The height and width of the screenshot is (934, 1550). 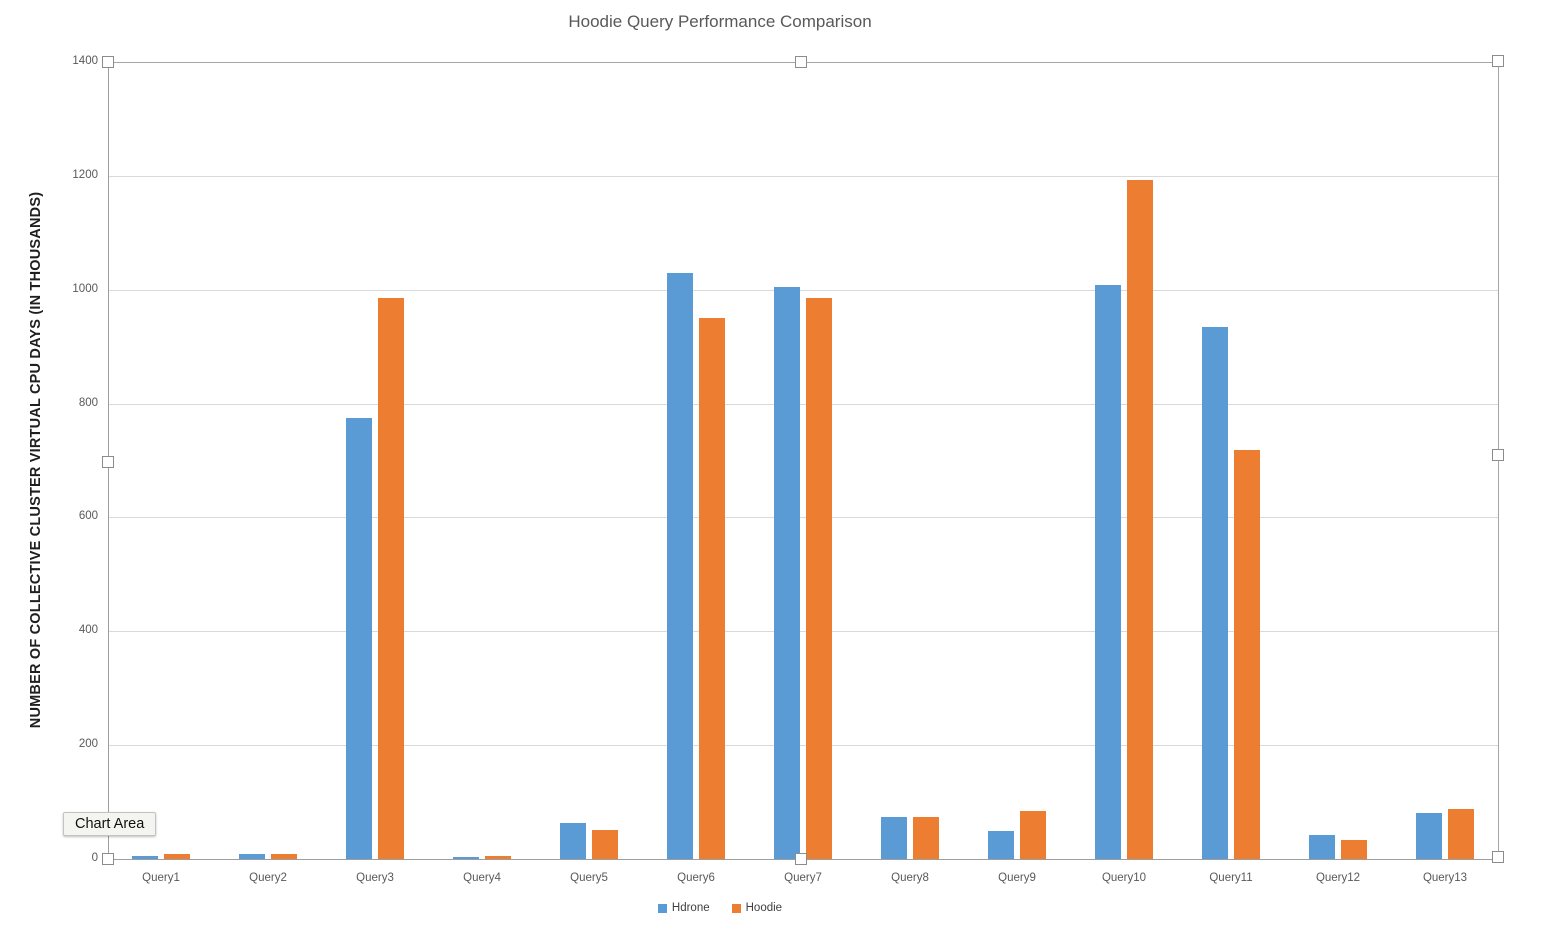 I want to click on x-tick-label-query9: Query9, so click(x=1017, y=878).